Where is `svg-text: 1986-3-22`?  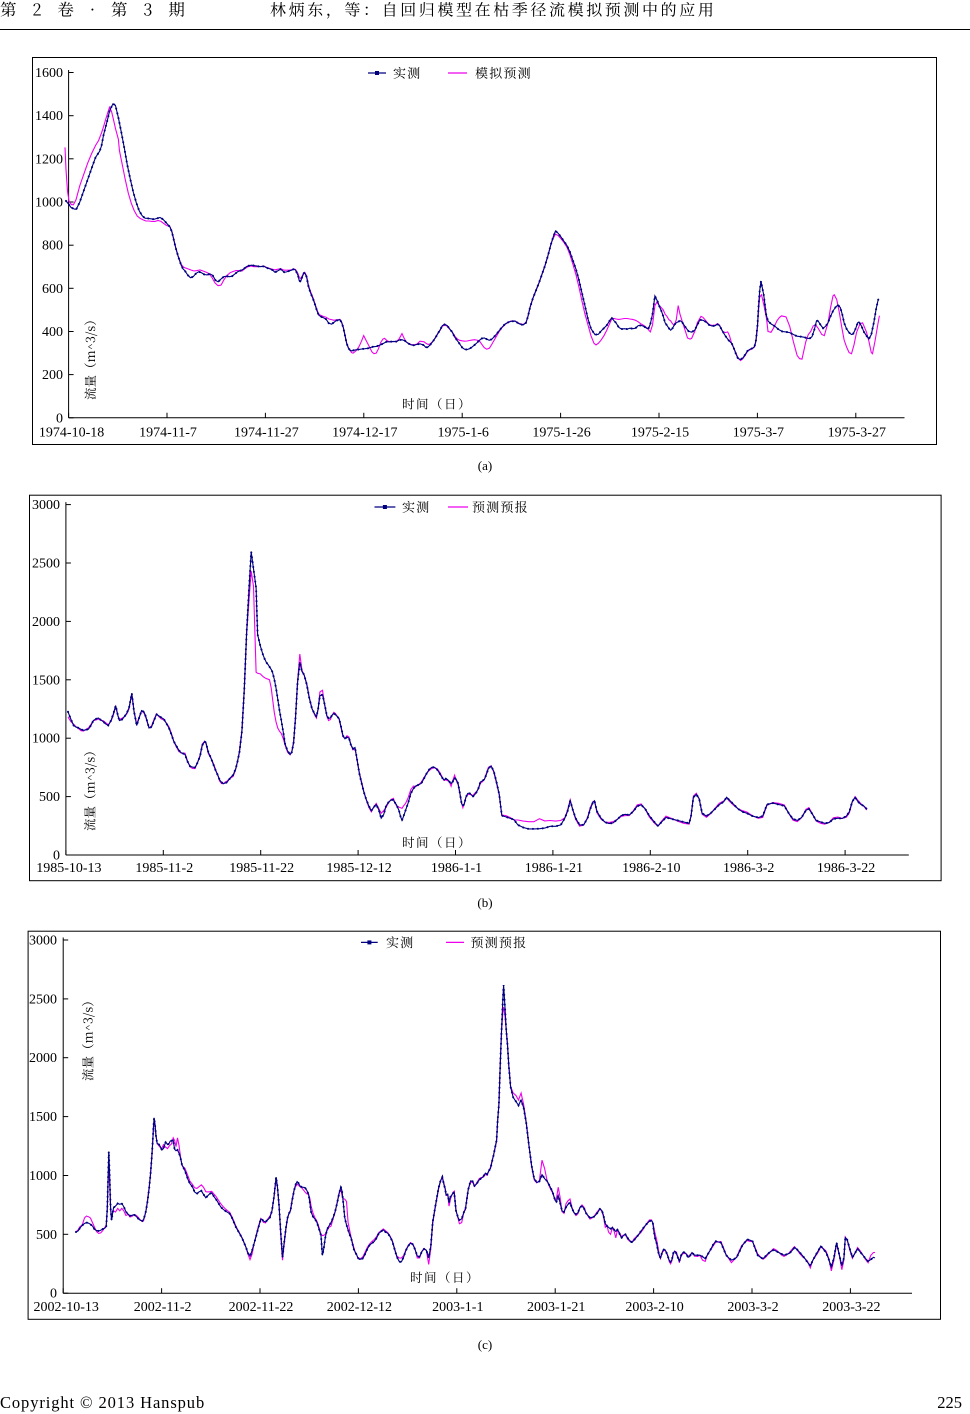 svg-text: 1986-3-22 is located at coordinates (846, 868).